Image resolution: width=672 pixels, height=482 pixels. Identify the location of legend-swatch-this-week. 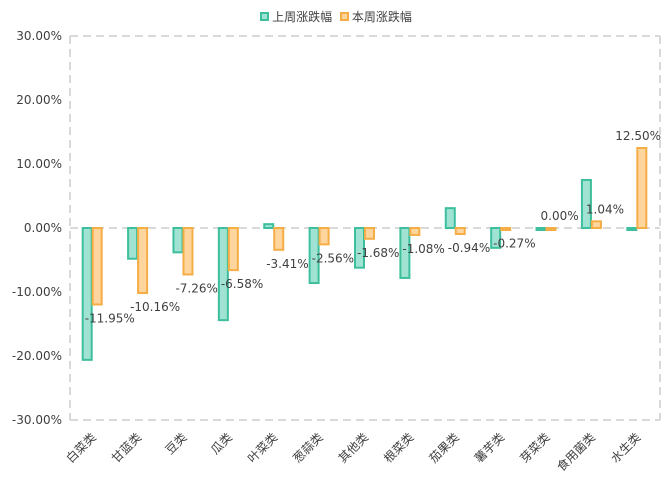
(344, 16).